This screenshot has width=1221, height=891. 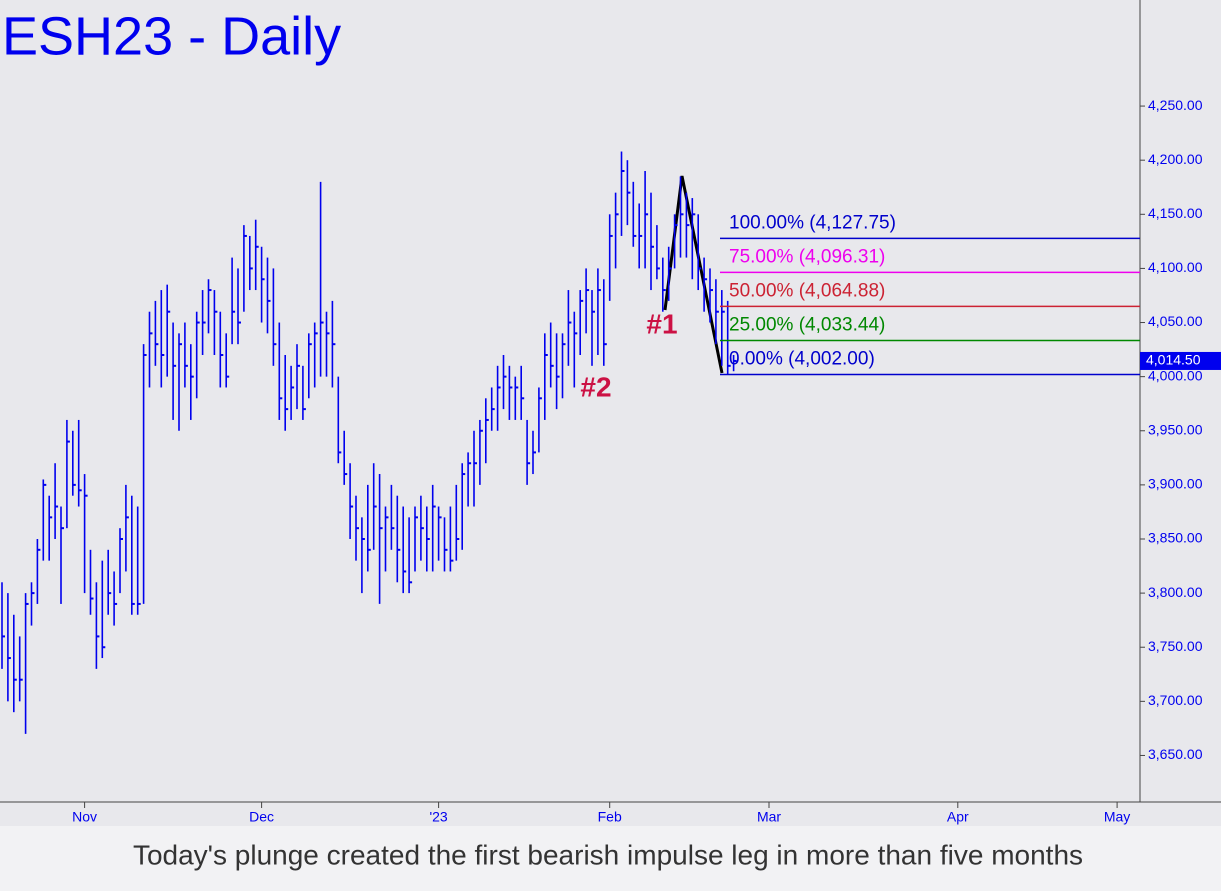 What do you see at coordinates (1175, 159) in the screenshot?
I see `y-tick-label: 4,200.00` at bounding box center [1175, 159].